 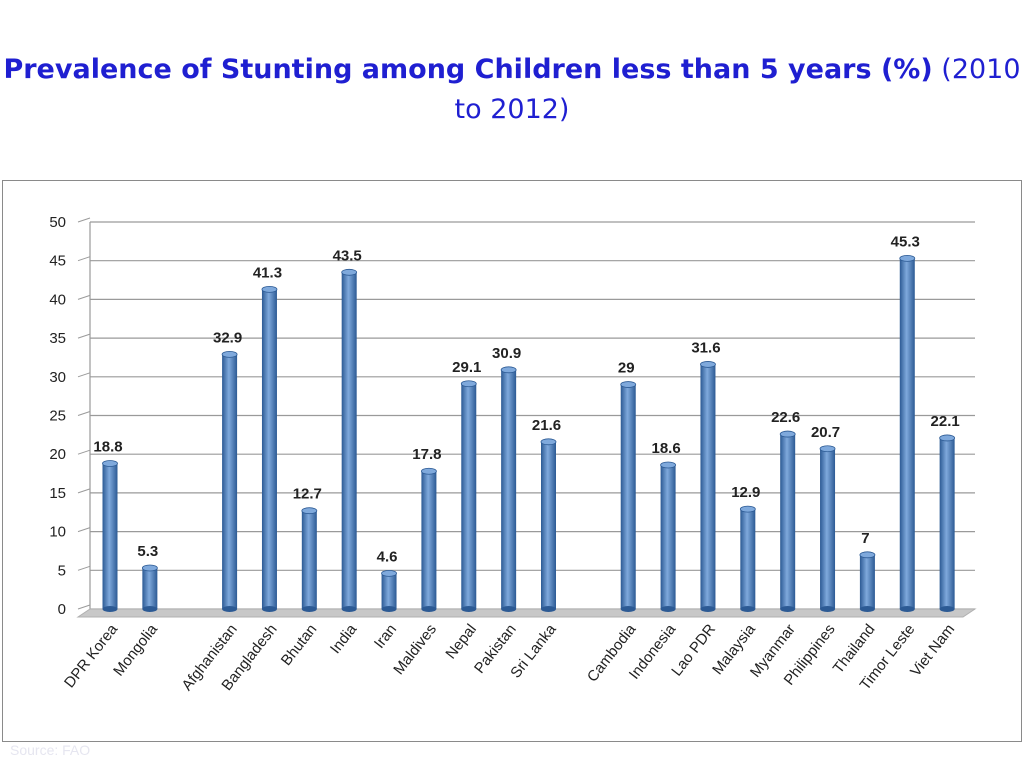 I want to click on value-label: 29.1, so click(x=466, y=367).